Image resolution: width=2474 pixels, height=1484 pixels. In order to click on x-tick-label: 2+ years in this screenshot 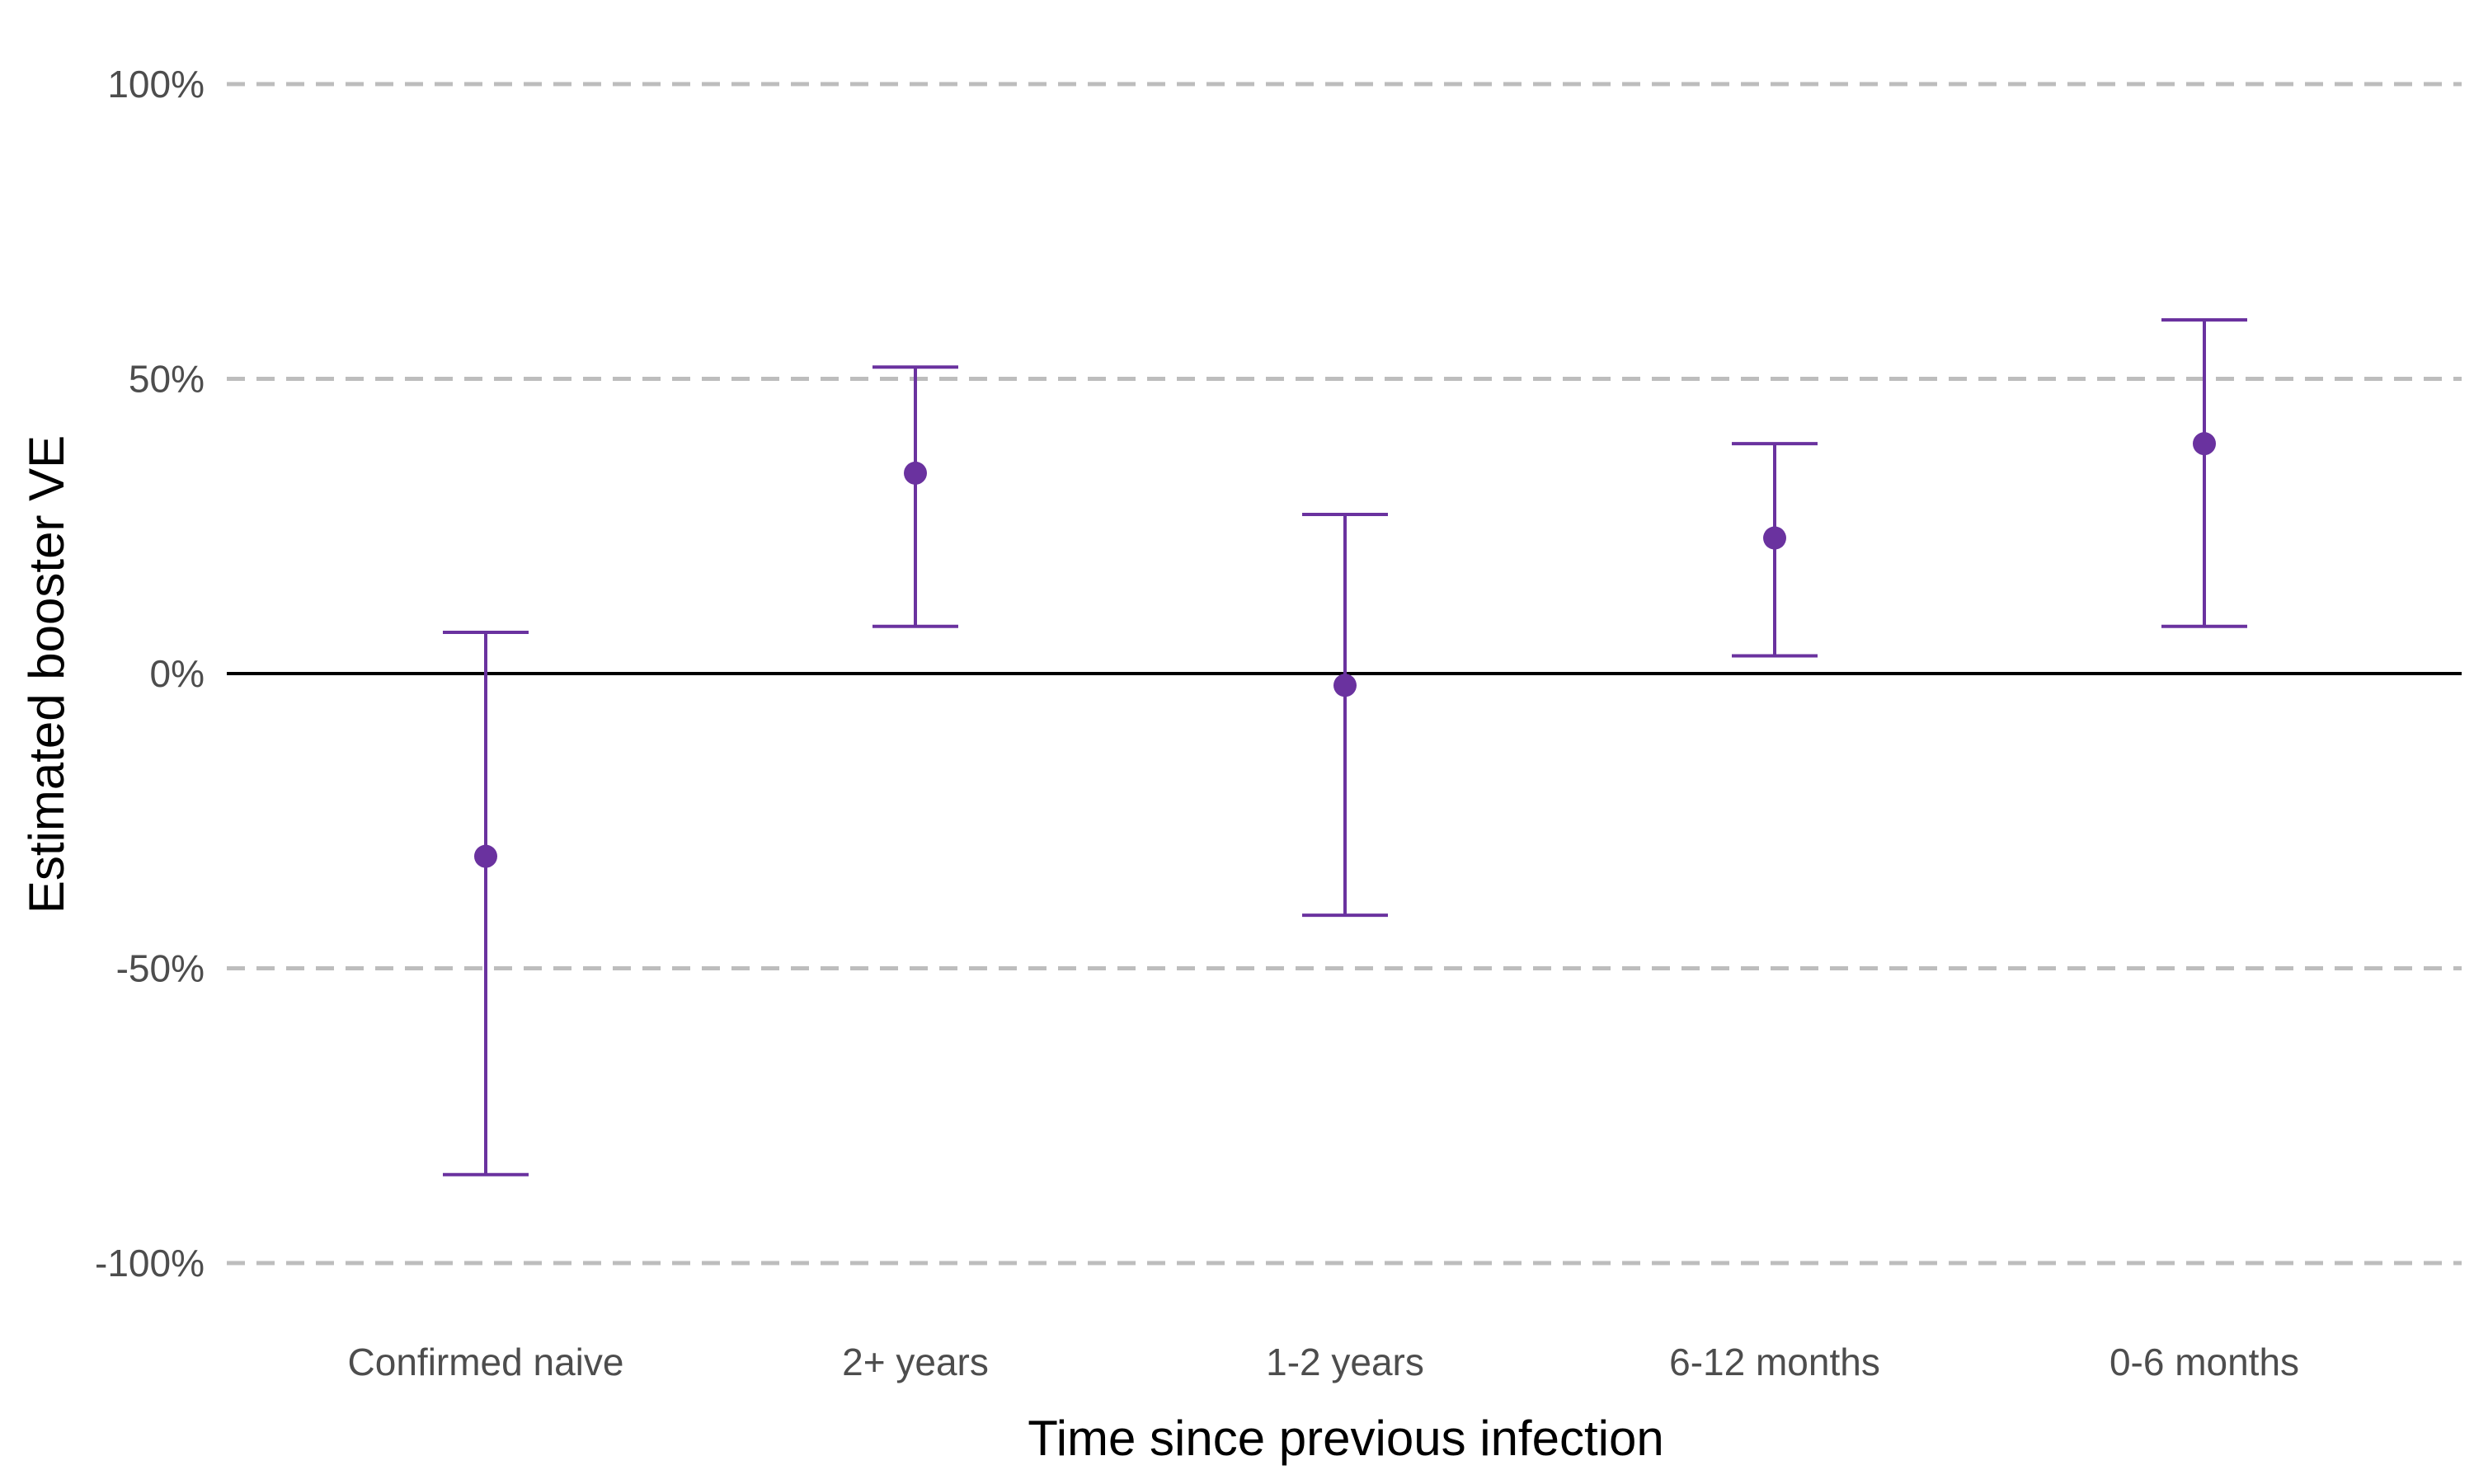, I will do `click(915, 1362)`.